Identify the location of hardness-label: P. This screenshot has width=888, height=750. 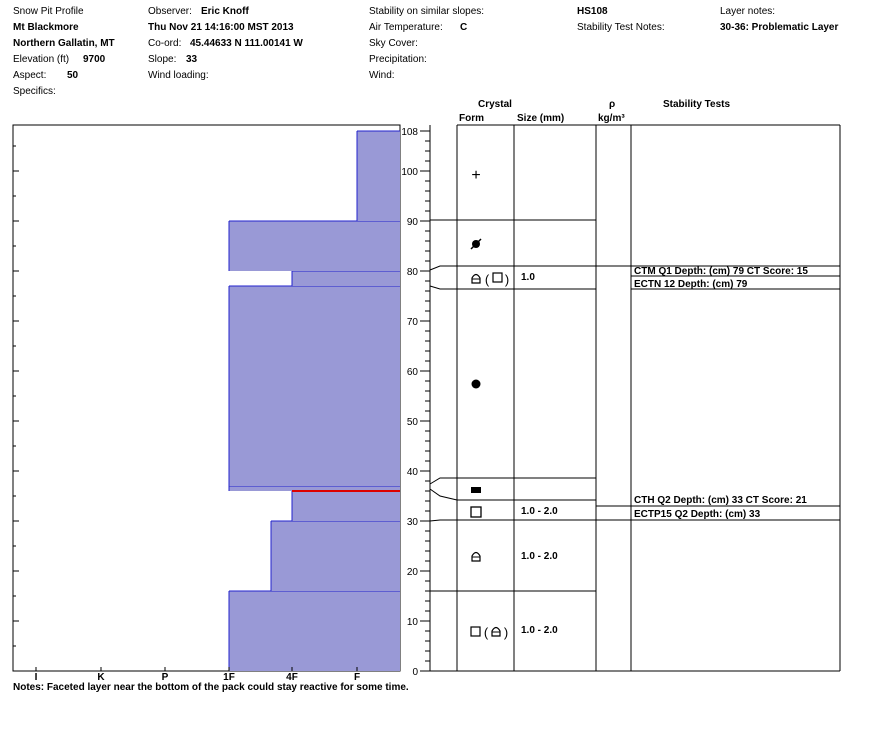
(165, 677).